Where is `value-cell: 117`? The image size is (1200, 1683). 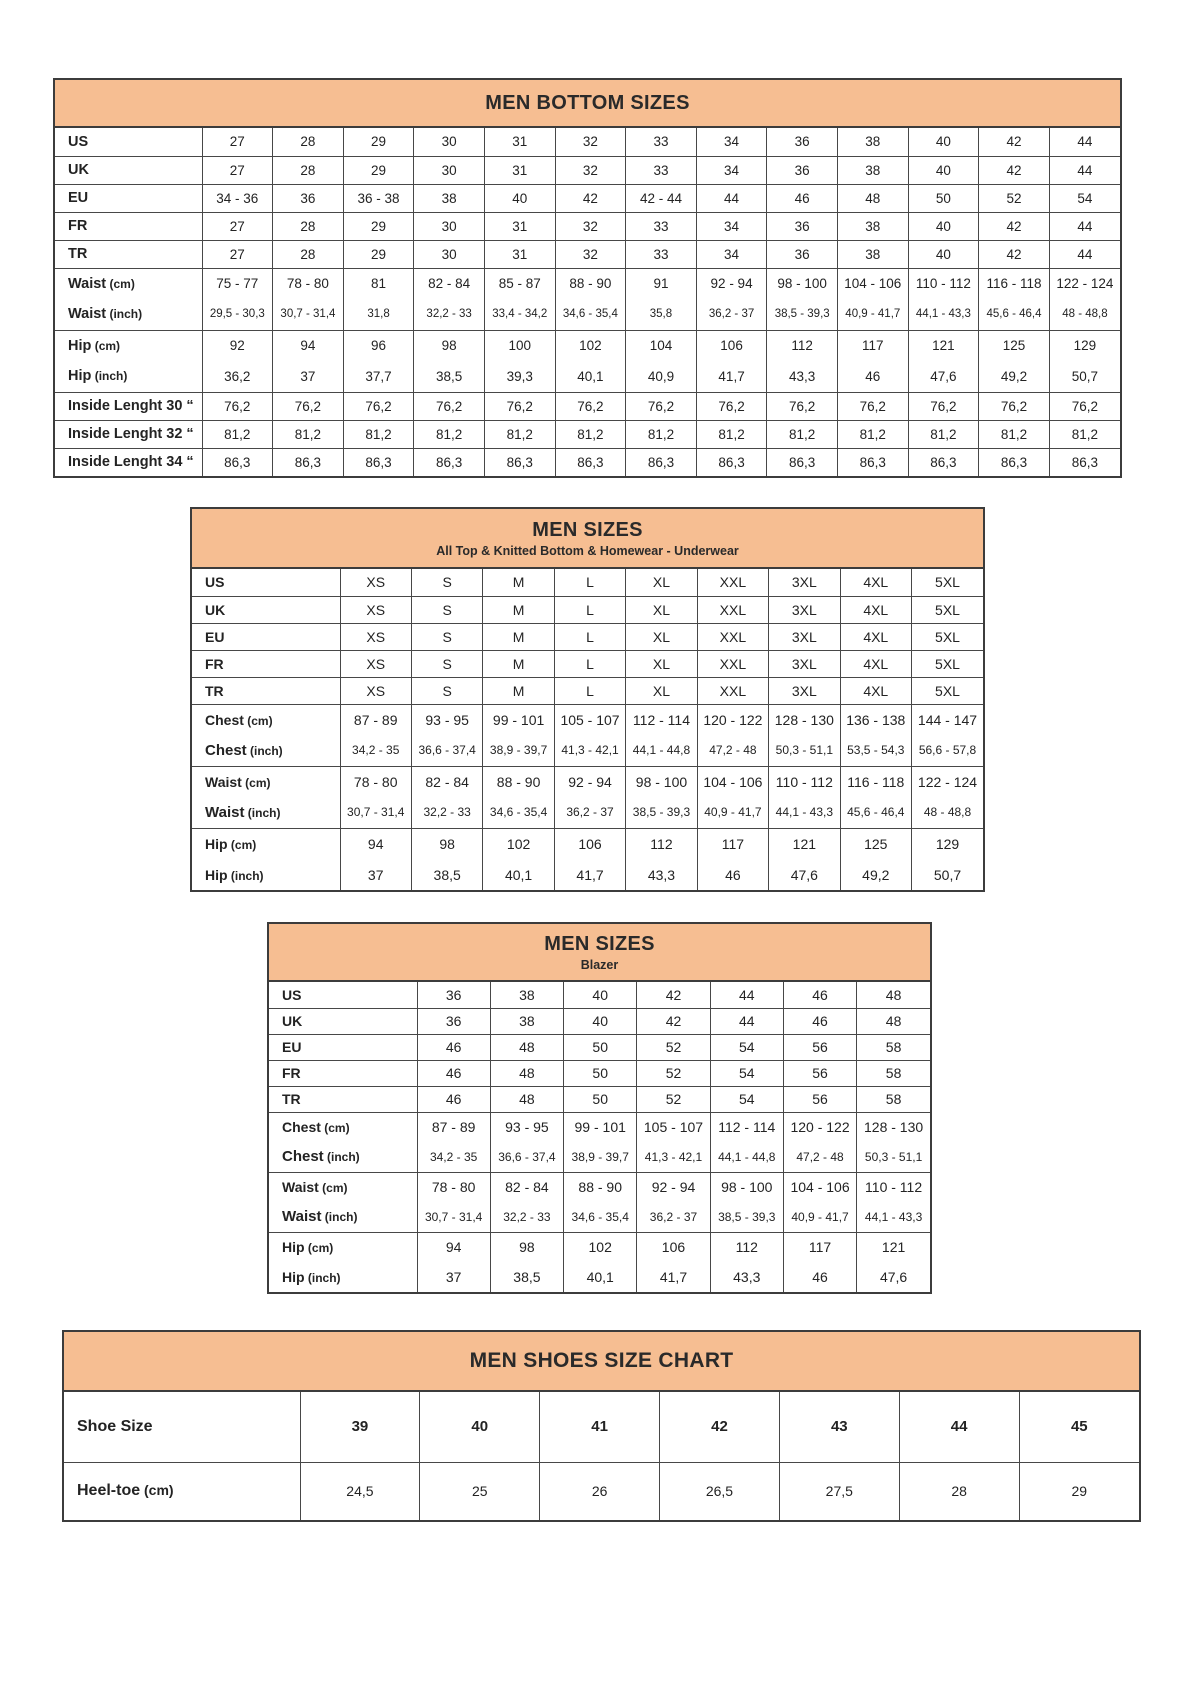
value-cell: 117 is located at coordinates (732, 843).